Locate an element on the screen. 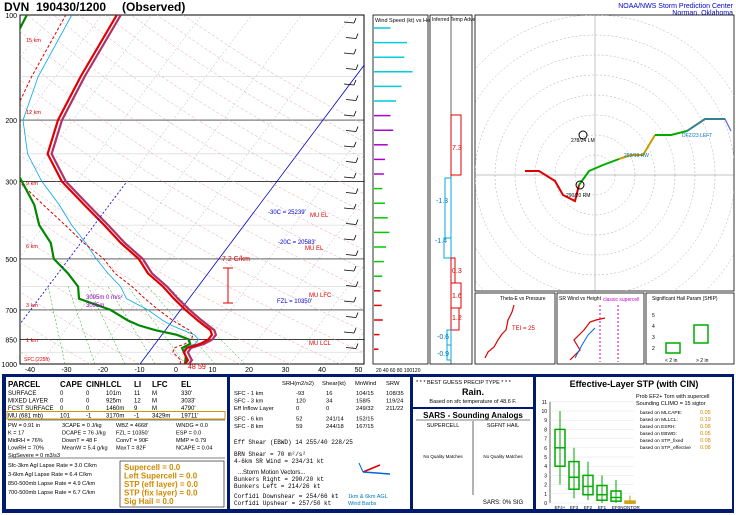  composite-index: Sig Hail = 0.0 is located at coordinates (149, 501).